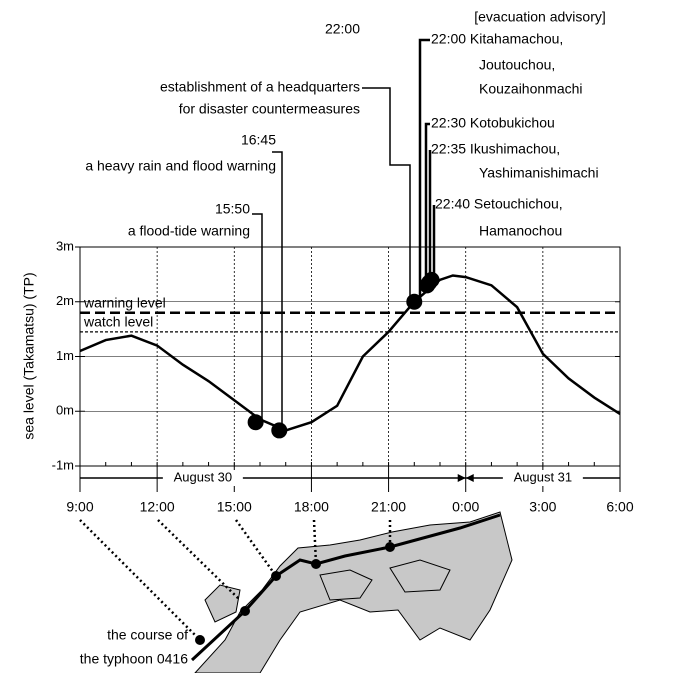 The height and width of the screenshot is (673, 678). I want to click on x-tick-label: 12:00, so click(157, 507).